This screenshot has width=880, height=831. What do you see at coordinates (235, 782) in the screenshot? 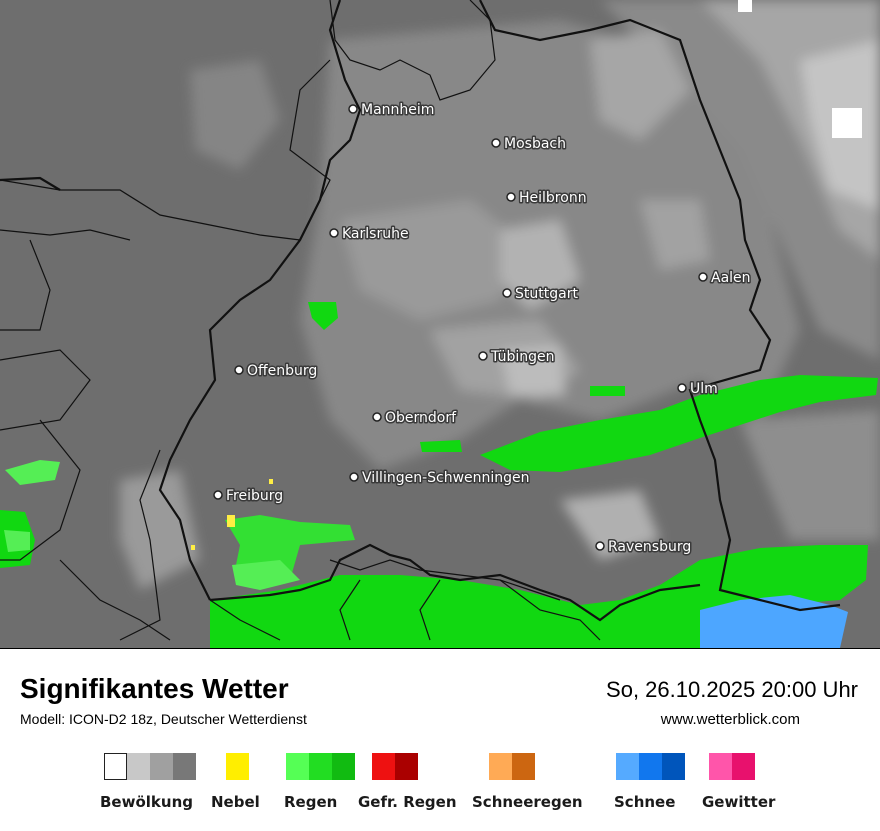
I see `legend-group-nebel: Nebel` at bounding box center [235, 782].